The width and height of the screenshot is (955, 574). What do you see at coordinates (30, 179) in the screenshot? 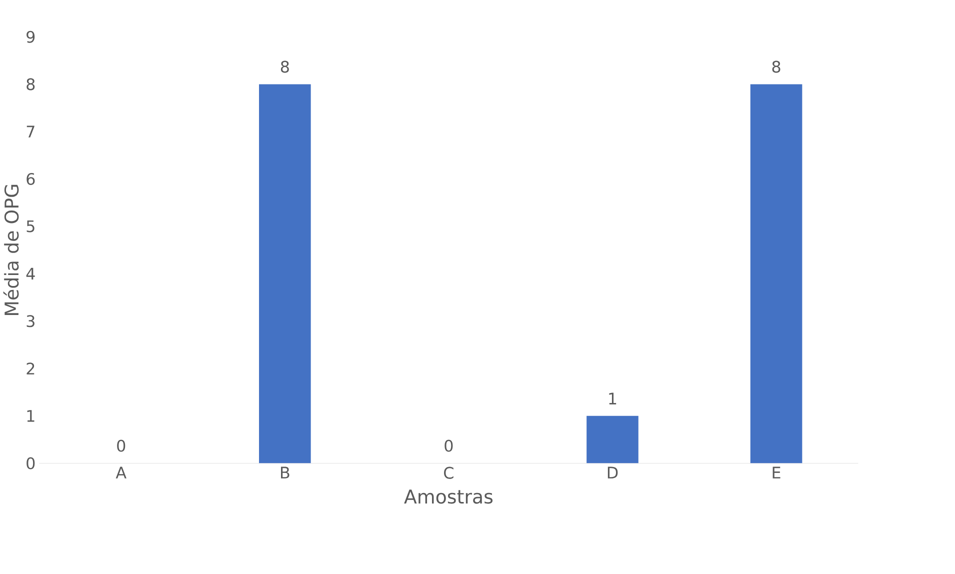
I see `y-tick-label: 6` at bounding box center [30, 179].